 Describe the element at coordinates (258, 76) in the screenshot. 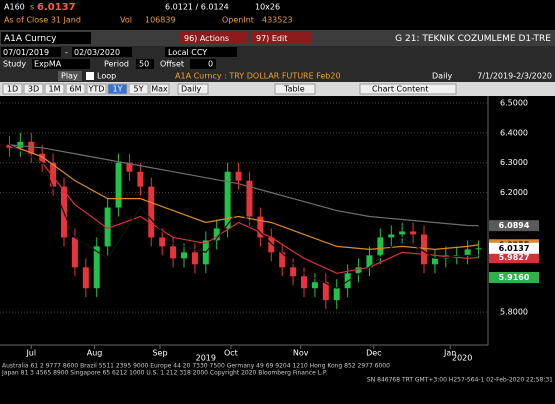

I see `chart-title: A1A Curncy : TRY DOLLAR FUTURE Feb20` at that location.